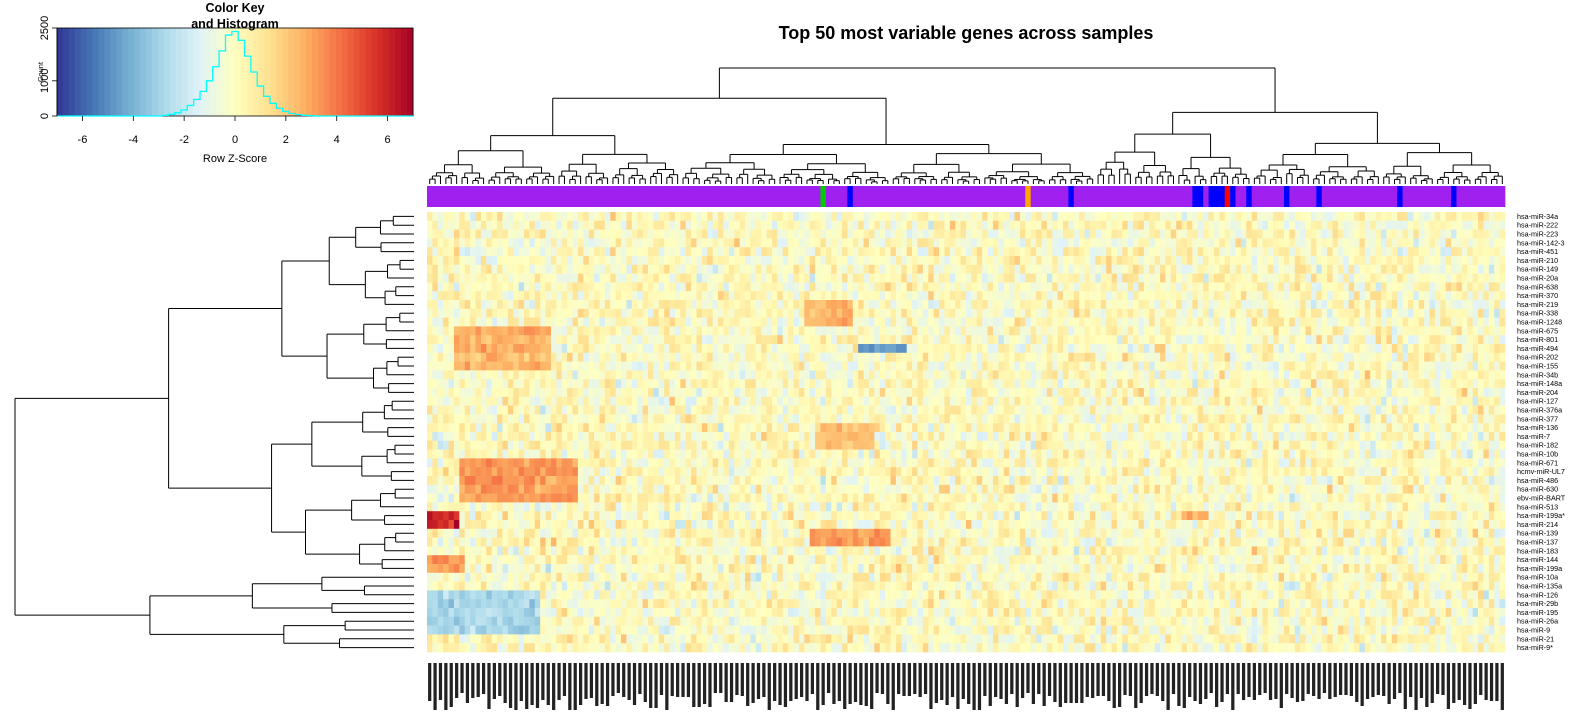 Image resolution: width=1570 pixels, height=717 pixels. What do you see at coordinates (235, 140) in the screenshot?
I see `x-tick-label: 0` at bounding box center [235, 140].